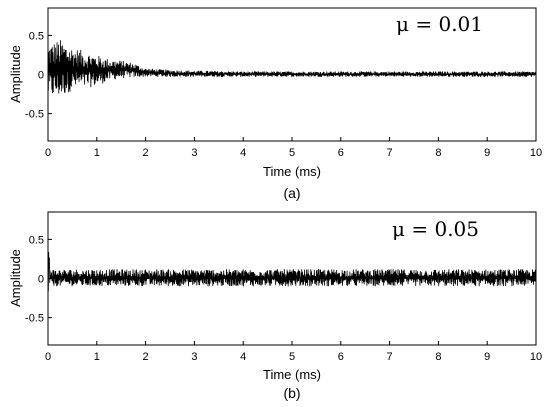 The image size is (550, 407). I want to click on mu-annotation-a: μ = 0.01, so click(439, 24).